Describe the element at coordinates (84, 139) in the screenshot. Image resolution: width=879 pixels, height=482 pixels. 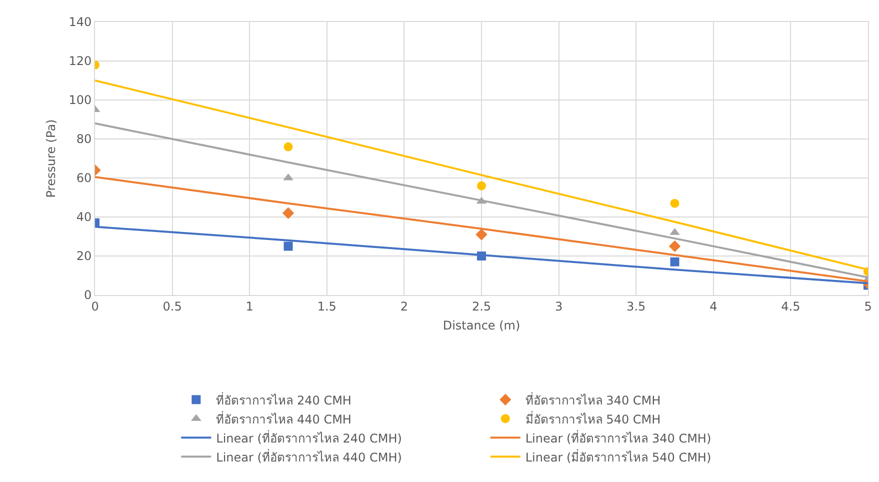
I see `y-tick-label: 80` at that location.